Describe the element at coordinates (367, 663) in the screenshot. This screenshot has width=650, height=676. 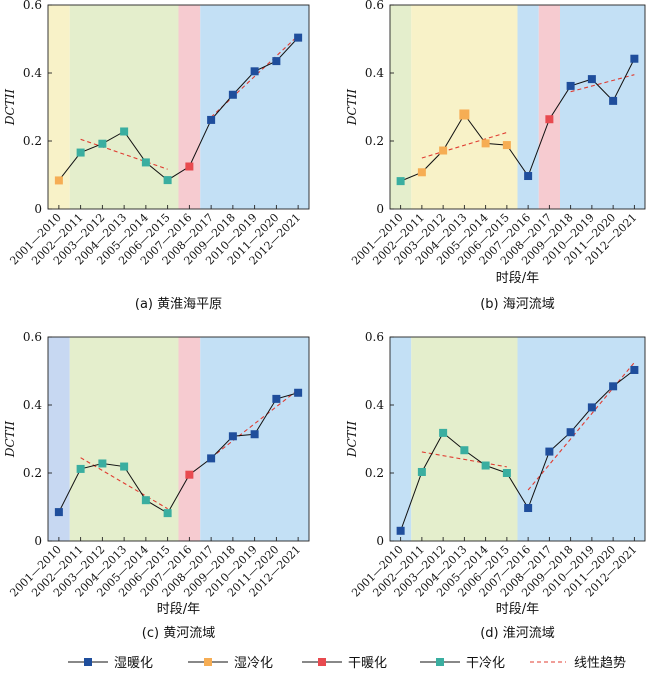
I see `legend-label: 干暖化` at that location.